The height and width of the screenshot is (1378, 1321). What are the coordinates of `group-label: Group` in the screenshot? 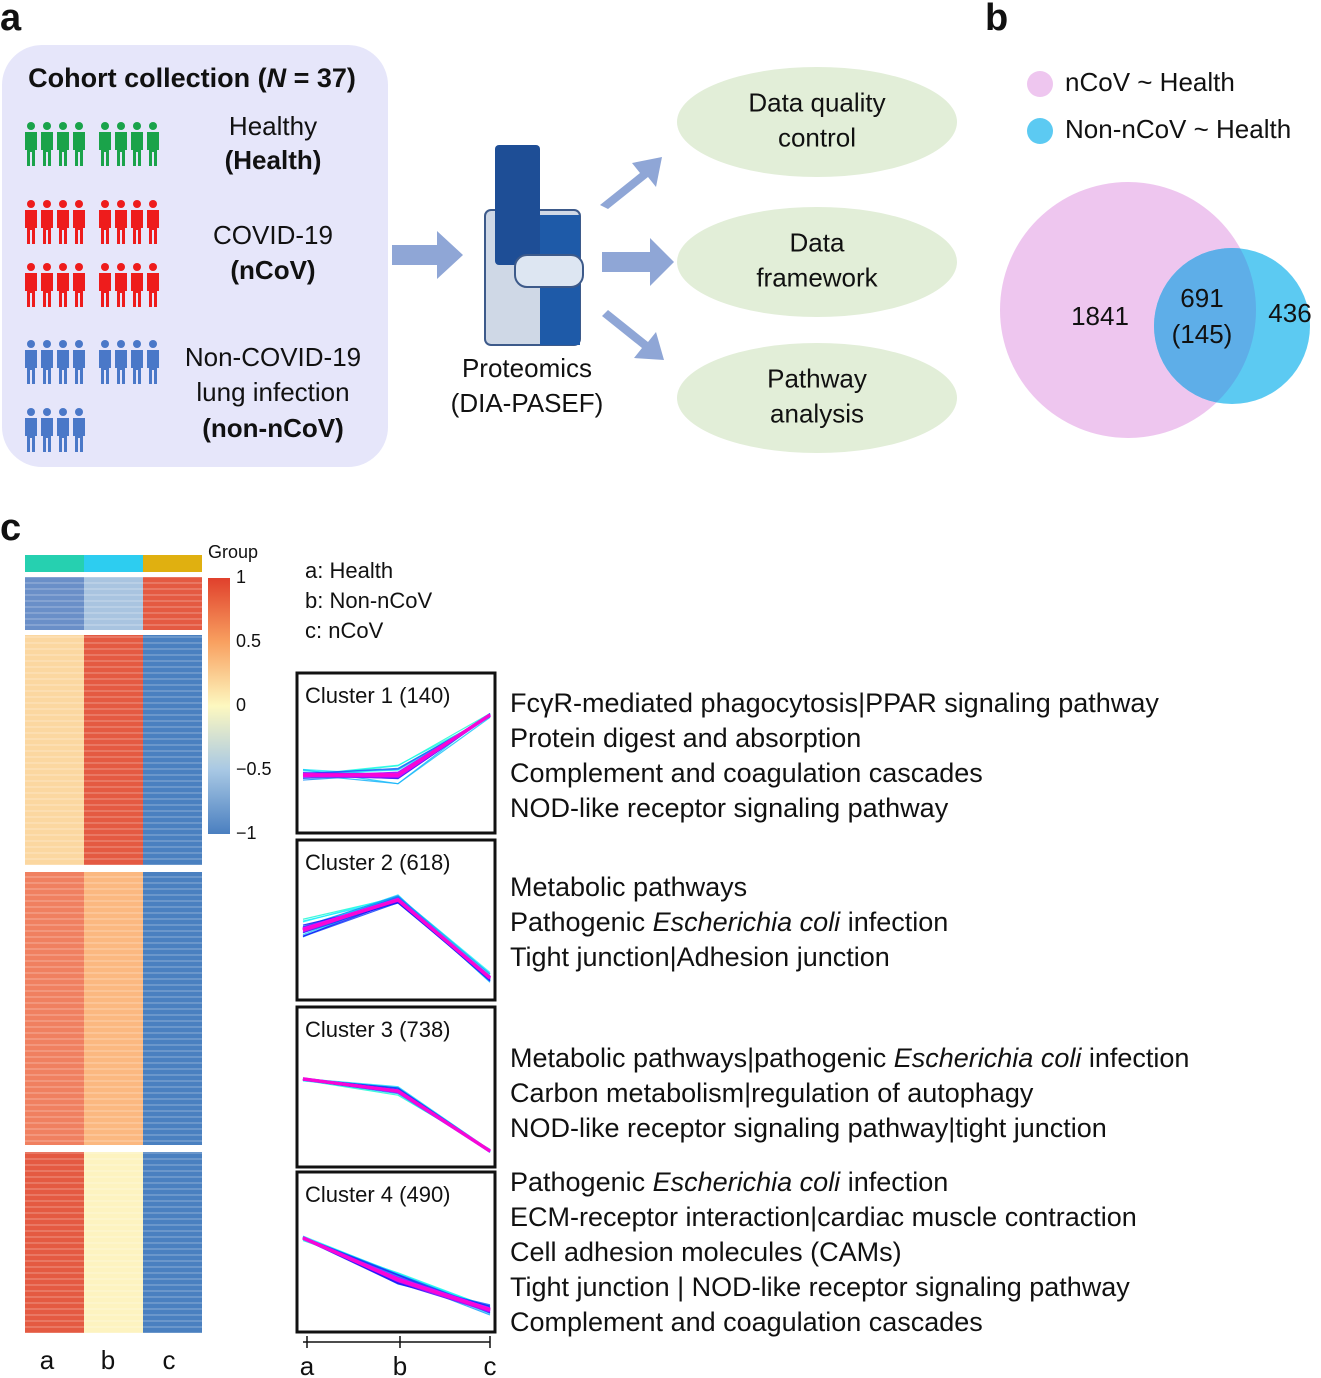 It's located at (233, 552).